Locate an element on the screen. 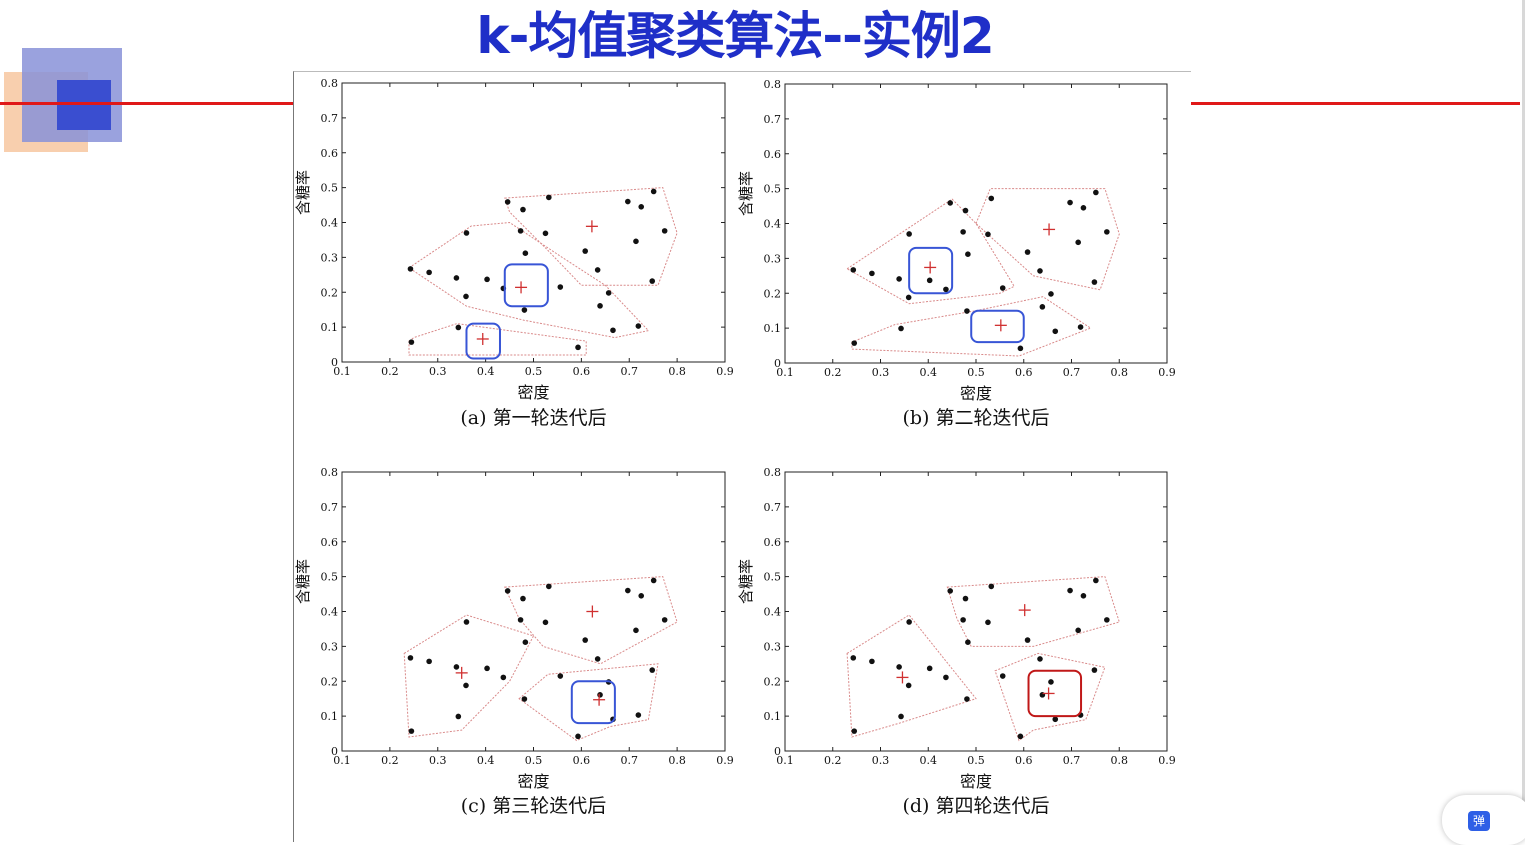  y-tick-label: 0 is located at coordinates (334, 751).